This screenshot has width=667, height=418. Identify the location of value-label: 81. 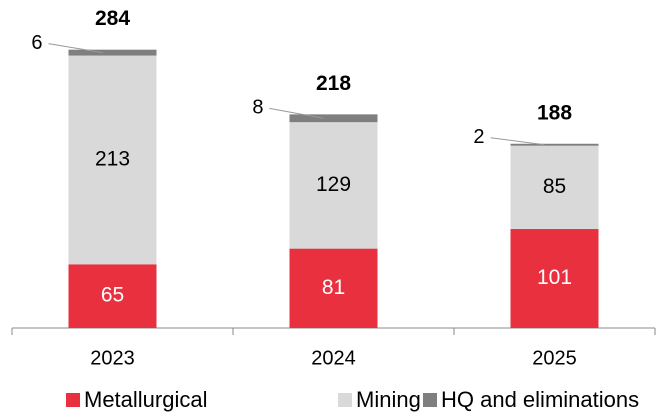
(333, 287).